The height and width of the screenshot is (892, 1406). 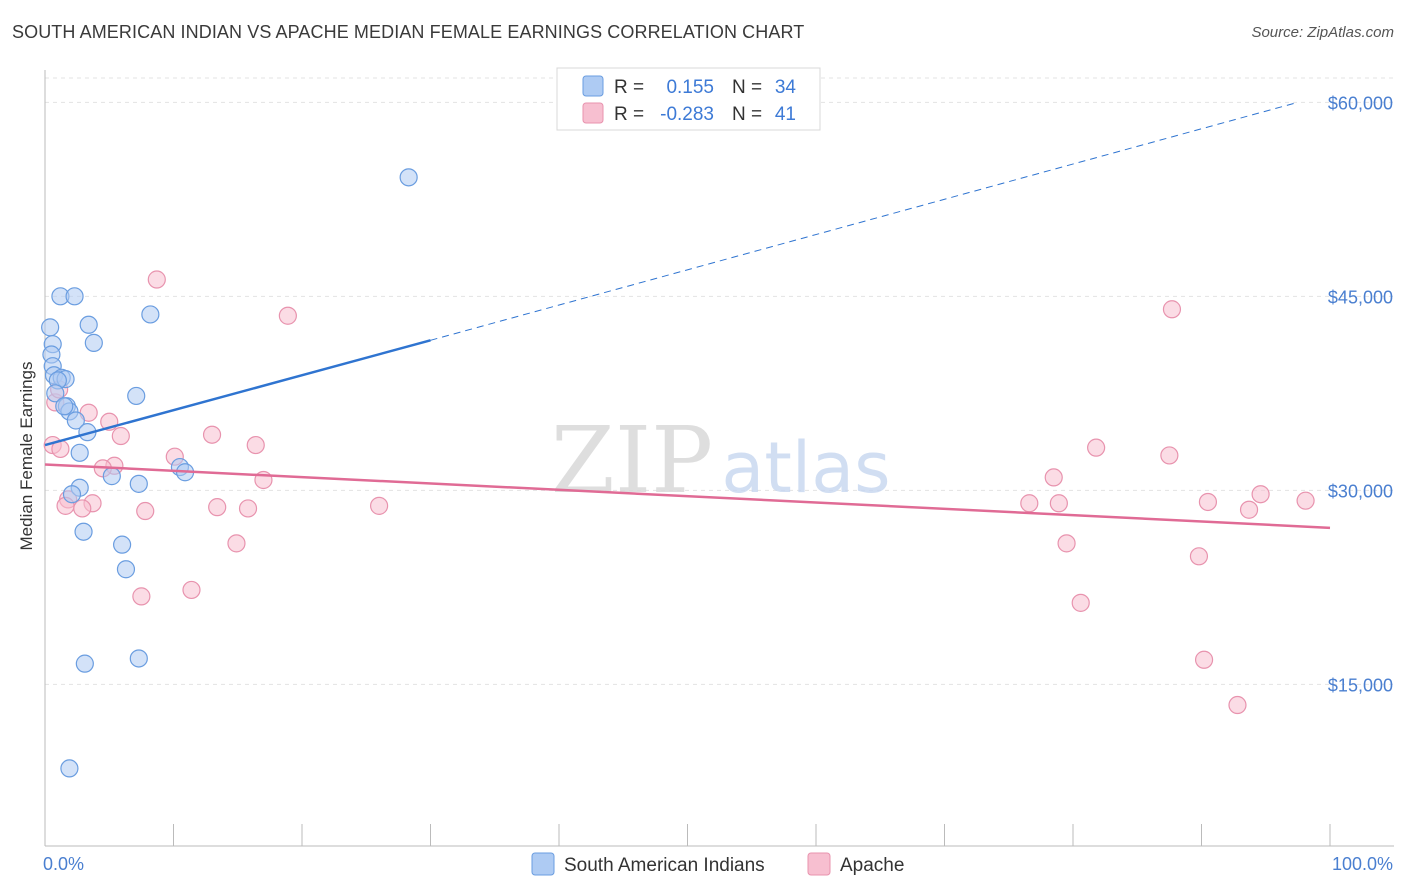 What do you see at coordinates (664, 865) in the screenshot?
I see `series-label-blue: South American Indians` at bounding box center [664, 865].